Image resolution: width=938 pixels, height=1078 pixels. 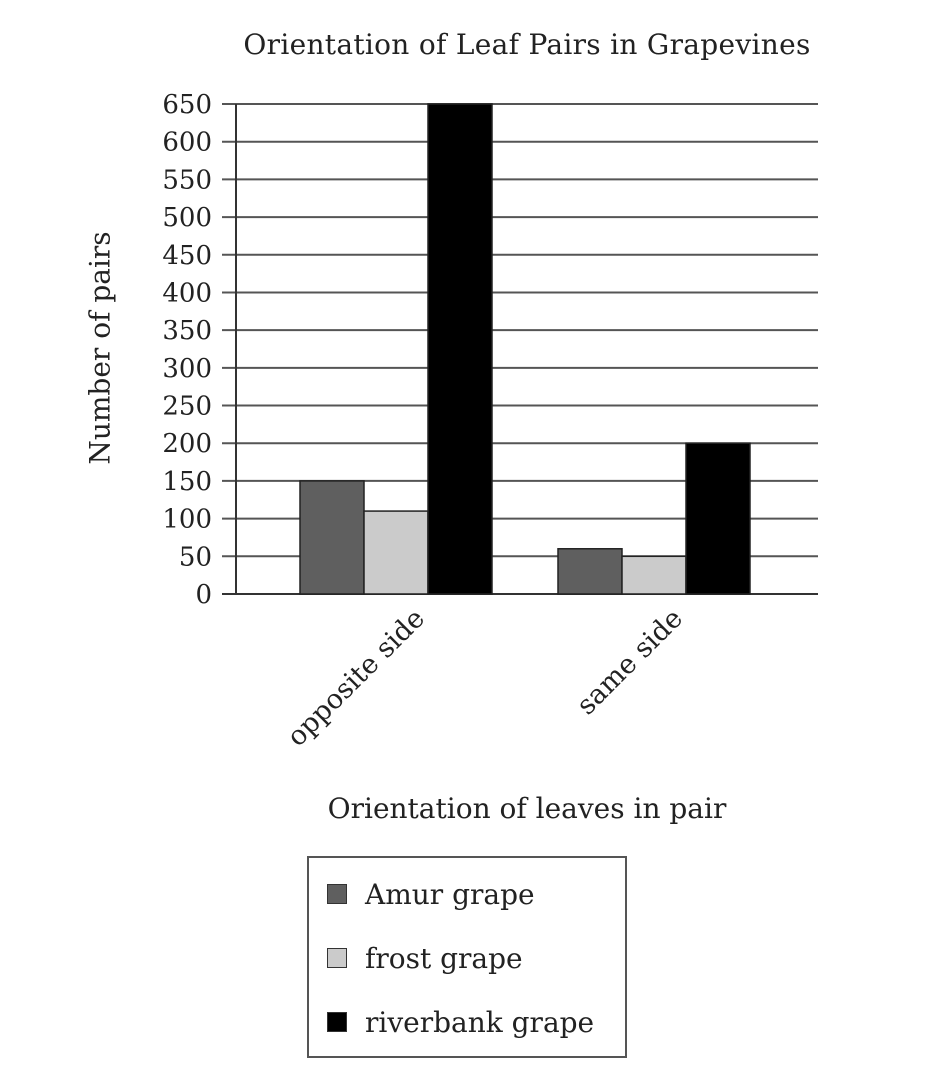 What do you see at coordinates (590, 571) in the screenshot?
I see `bar-Amur-grape-same-side` at bounding box center [590, 571].